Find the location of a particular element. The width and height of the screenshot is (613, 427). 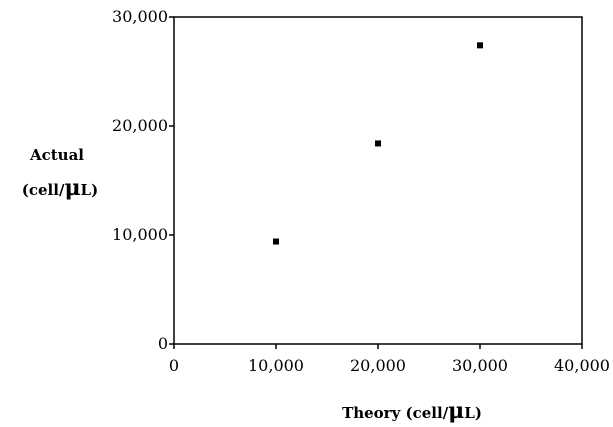

y-axis-label-line1: Actual is located at coordinates (56, 155).